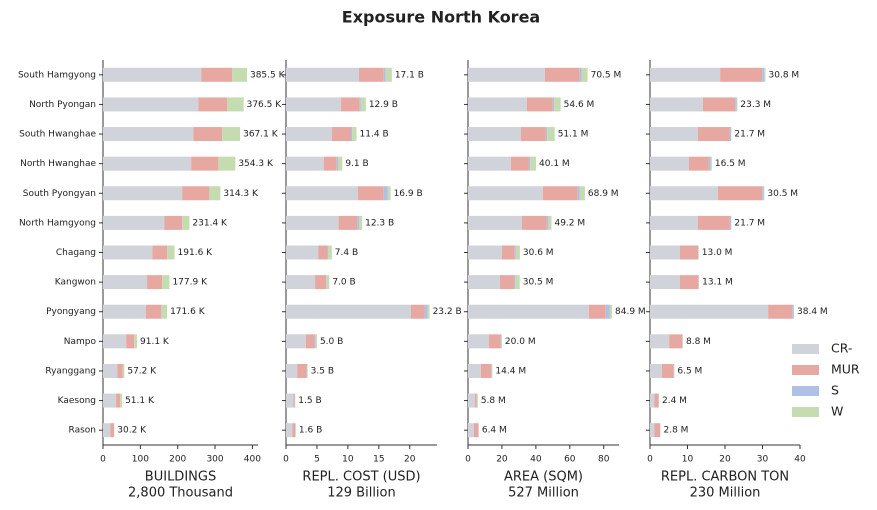  I want to click on total-label: 177.9 K, so click(190, 283).